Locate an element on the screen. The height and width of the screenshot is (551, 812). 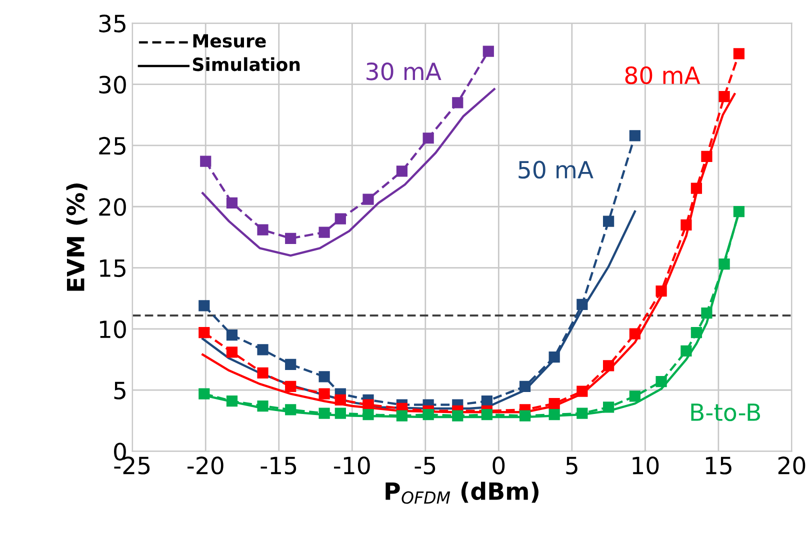
x-tick-label: 0 is located at coordinates (498, 465).